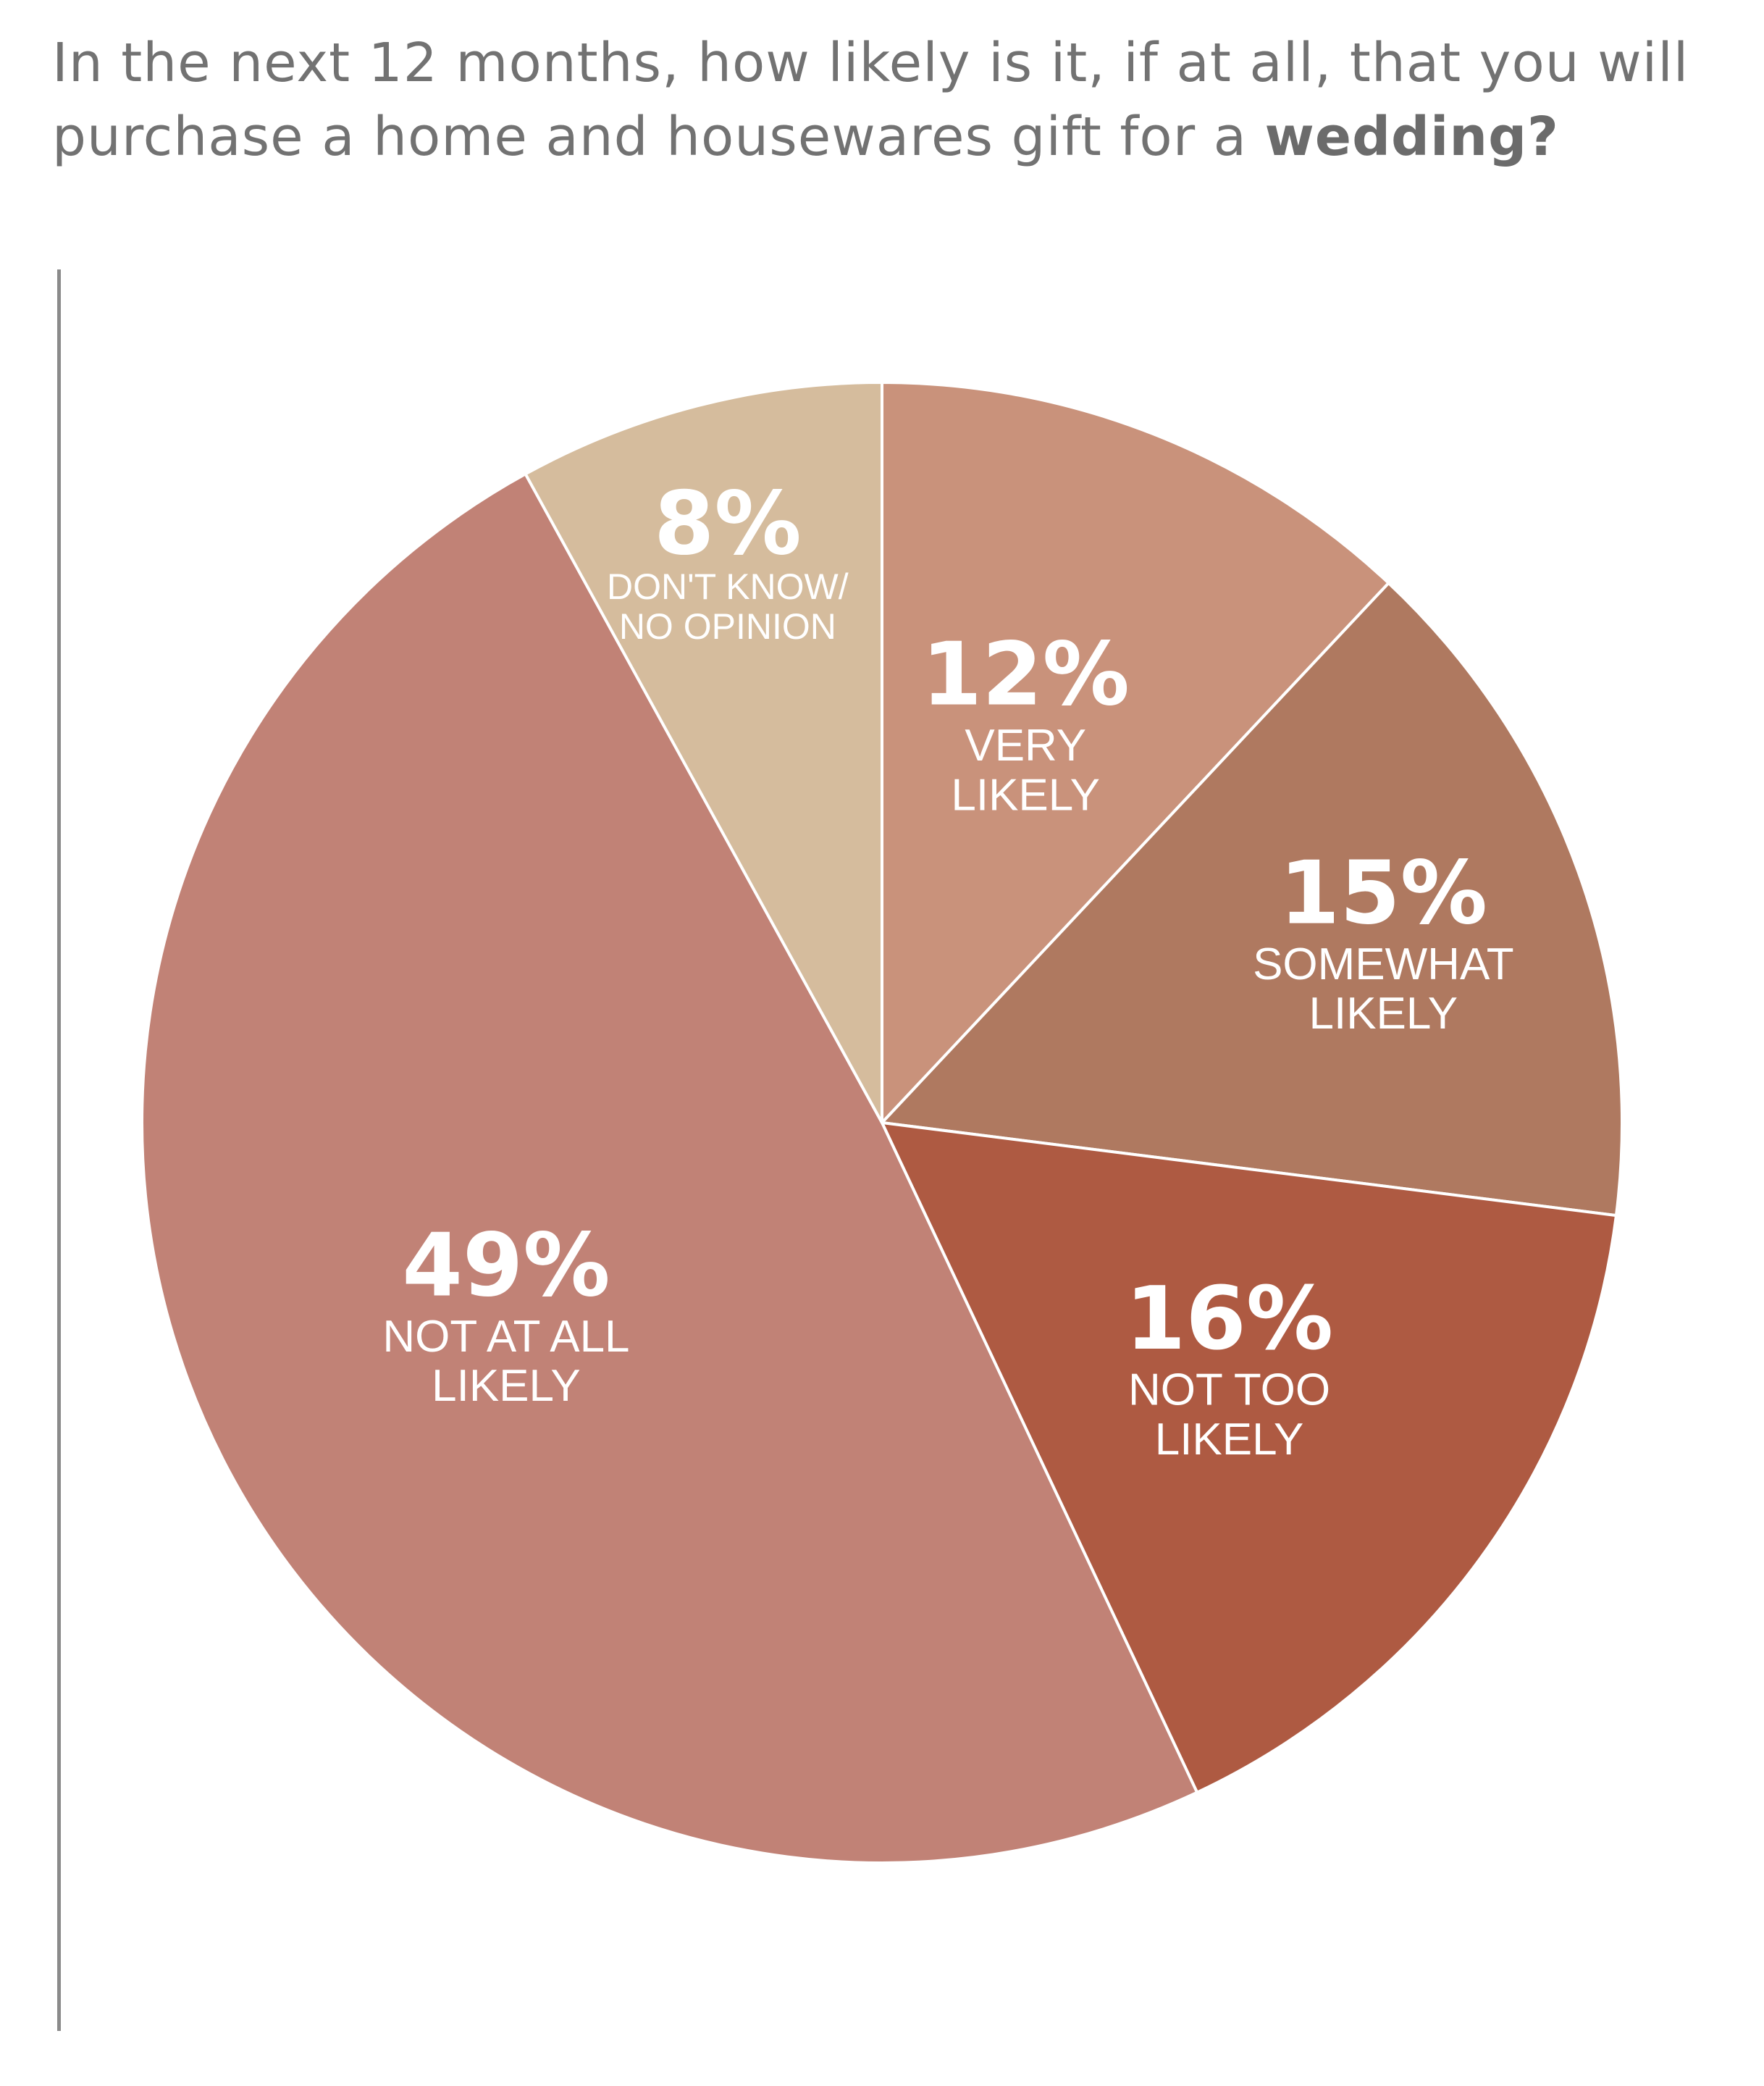  What do you see at coordinates (1383, 894) in the screenshot?
I see `slice-value-label: 15%` at bounding box center [1383, 894].